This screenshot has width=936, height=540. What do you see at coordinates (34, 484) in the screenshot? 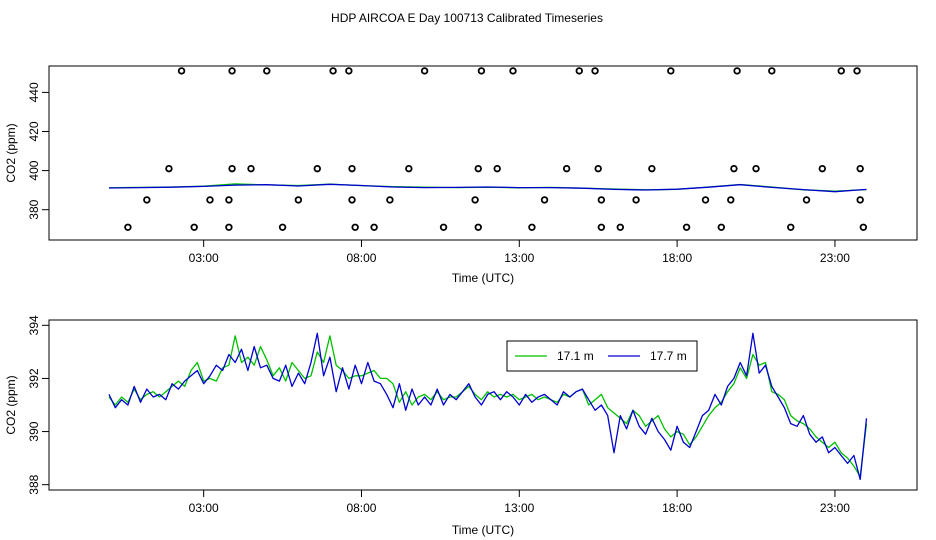
I see `y-tick-label: 388` at bounding box center [34, 484].